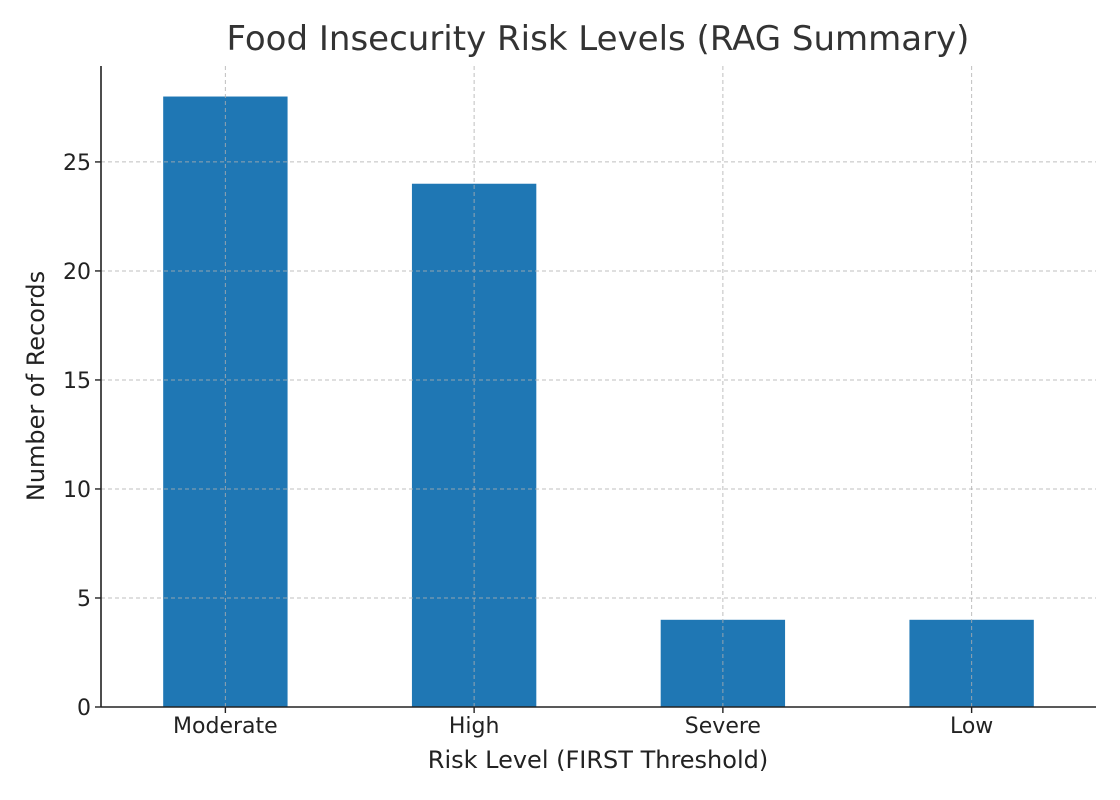 The width and height of the screenshot is (1120, 800). Describe the element at coordinates (474, 726) in the screenshot. I see `x-tick-label: High` at that location.